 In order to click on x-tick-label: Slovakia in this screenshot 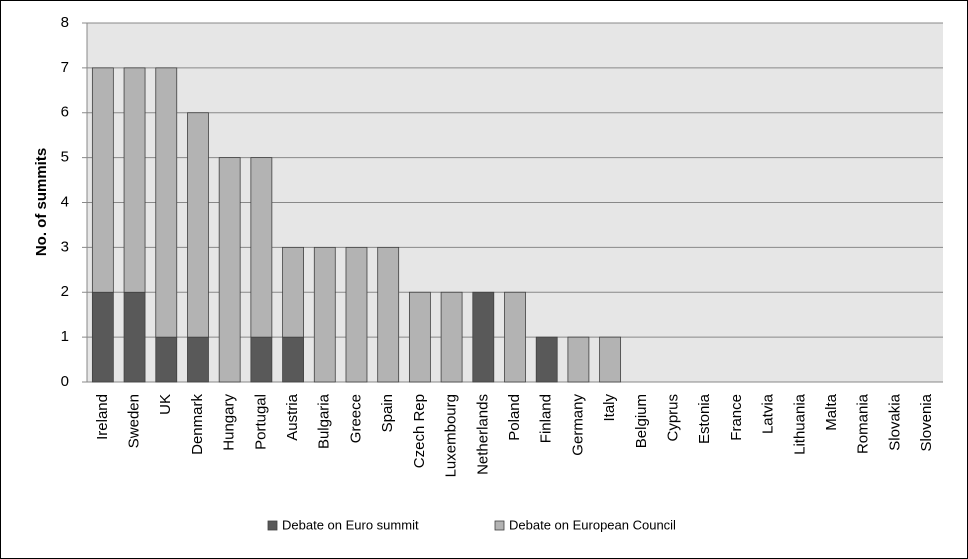, I will do `click(894, 421)`.